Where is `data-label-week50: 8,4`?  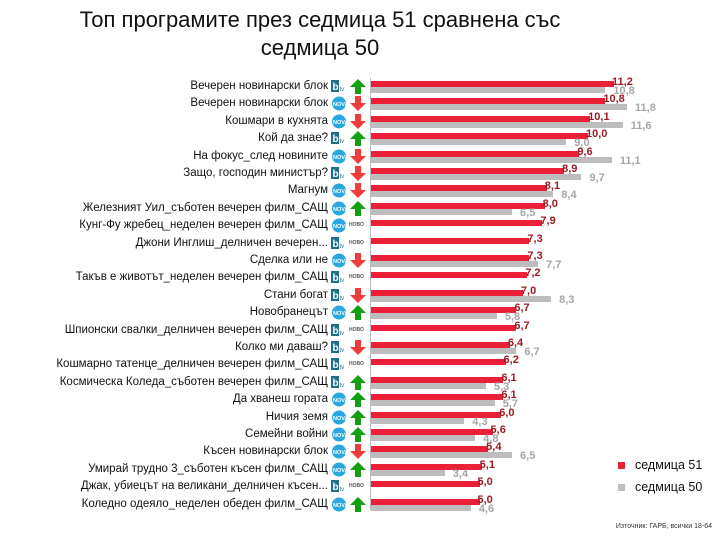
data-label-week50: 8,4 is located at coordinates (569, 195).